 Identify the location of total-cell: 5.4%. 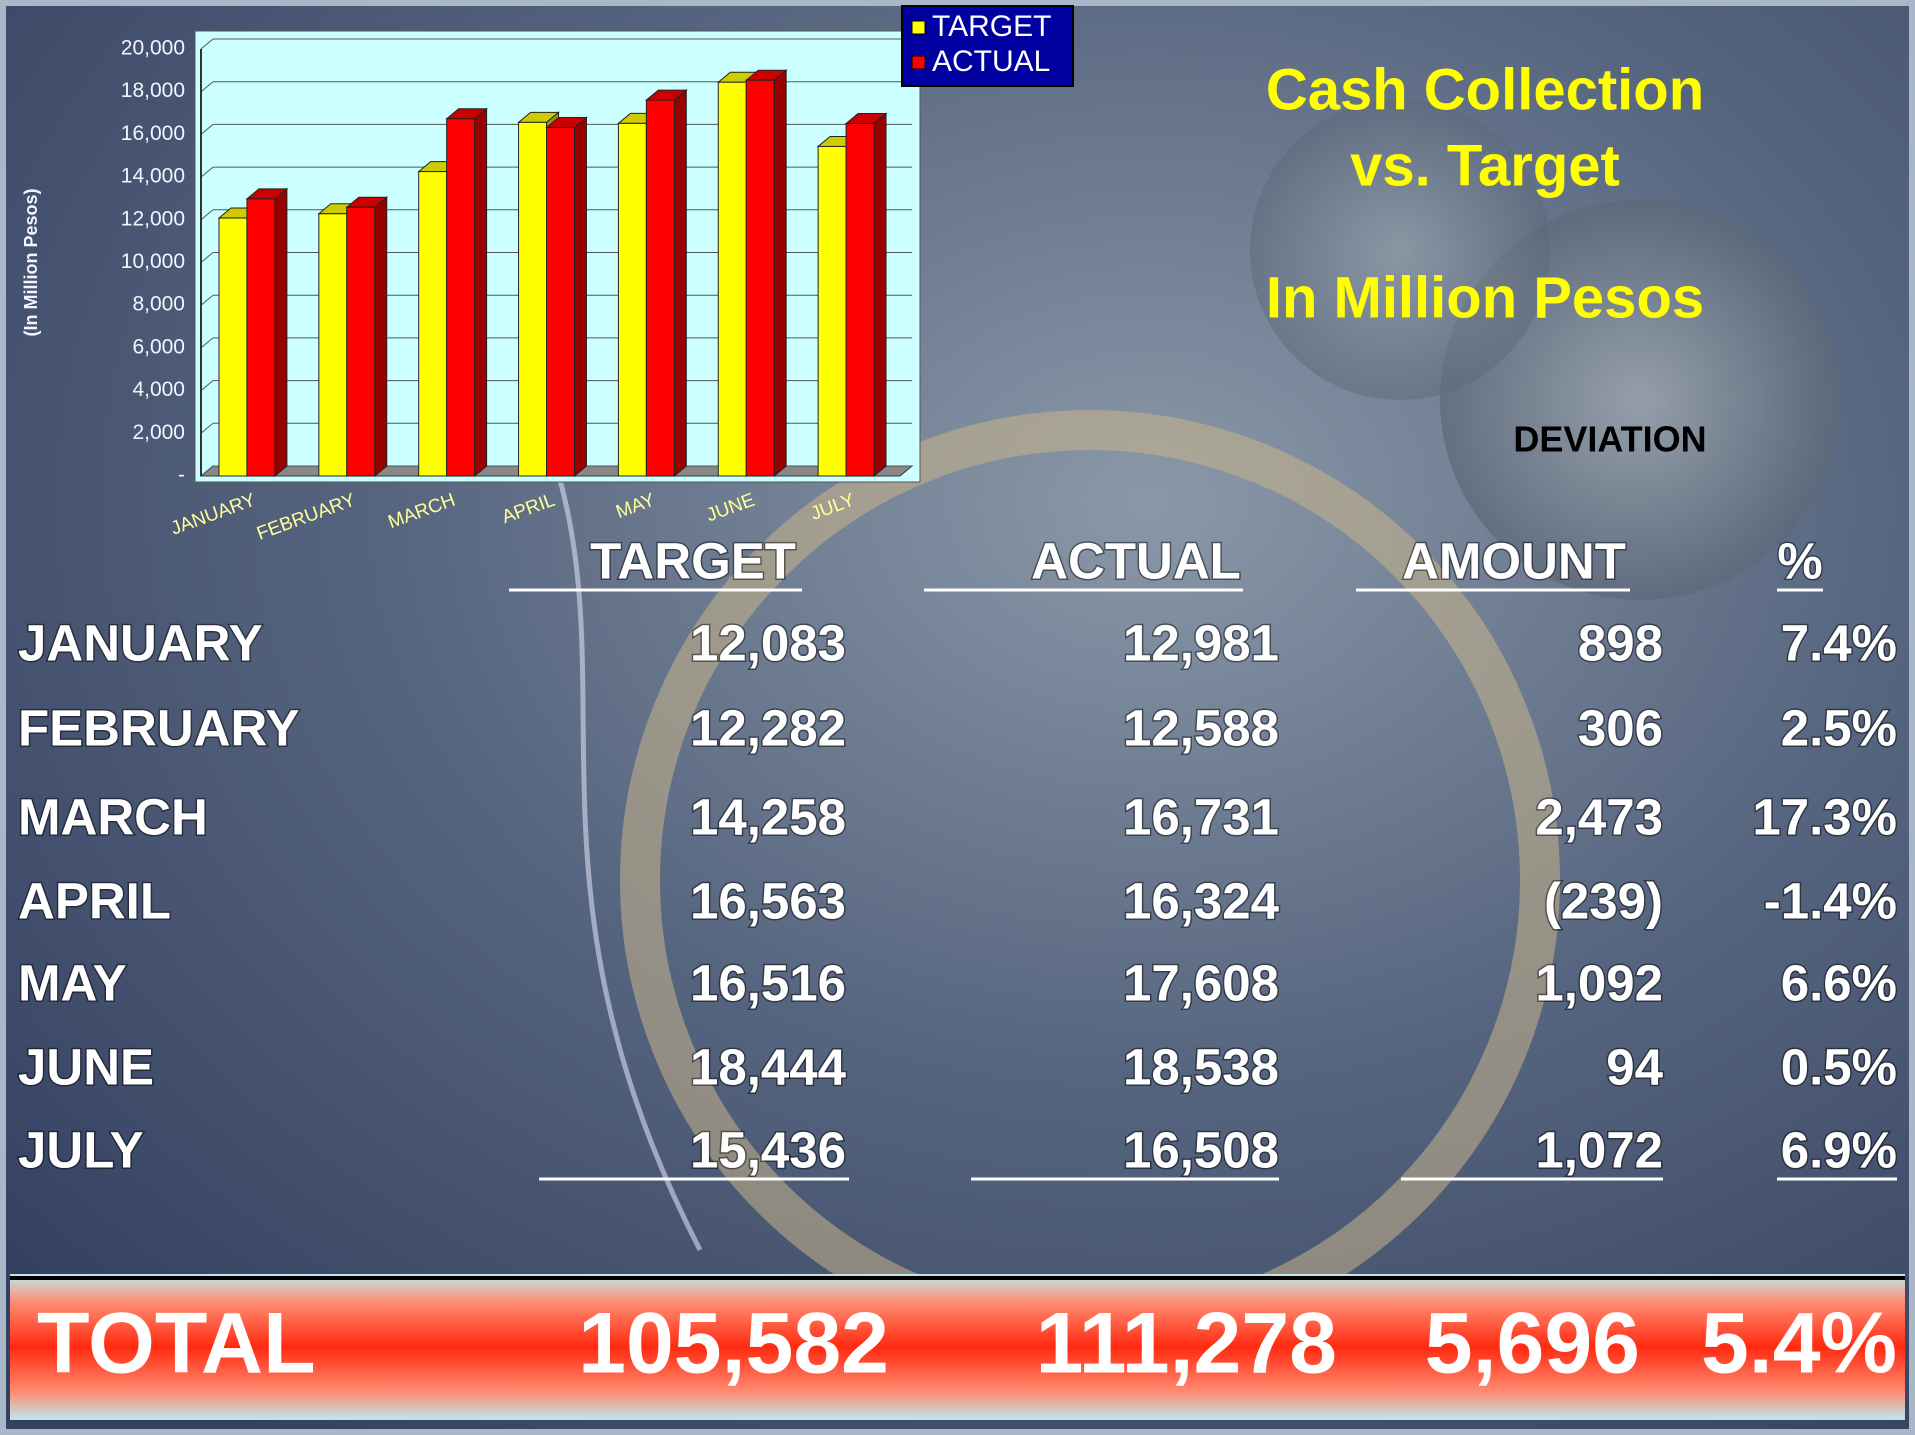
(1799, 1344).